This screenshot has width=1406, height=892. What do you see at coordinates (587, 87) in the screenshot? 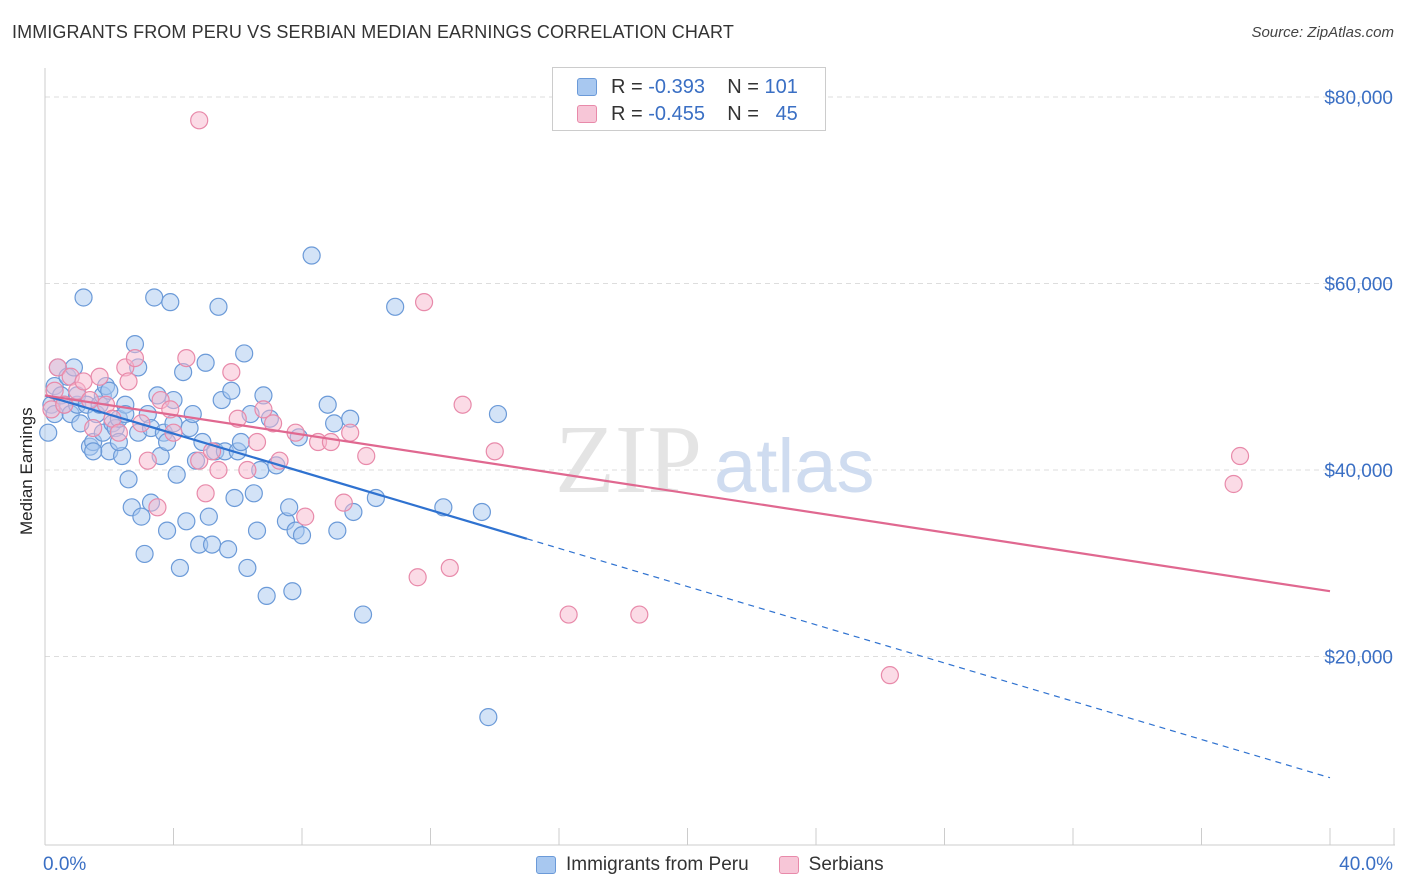
I see `peru-swatch` at bounding box center [587, 87].